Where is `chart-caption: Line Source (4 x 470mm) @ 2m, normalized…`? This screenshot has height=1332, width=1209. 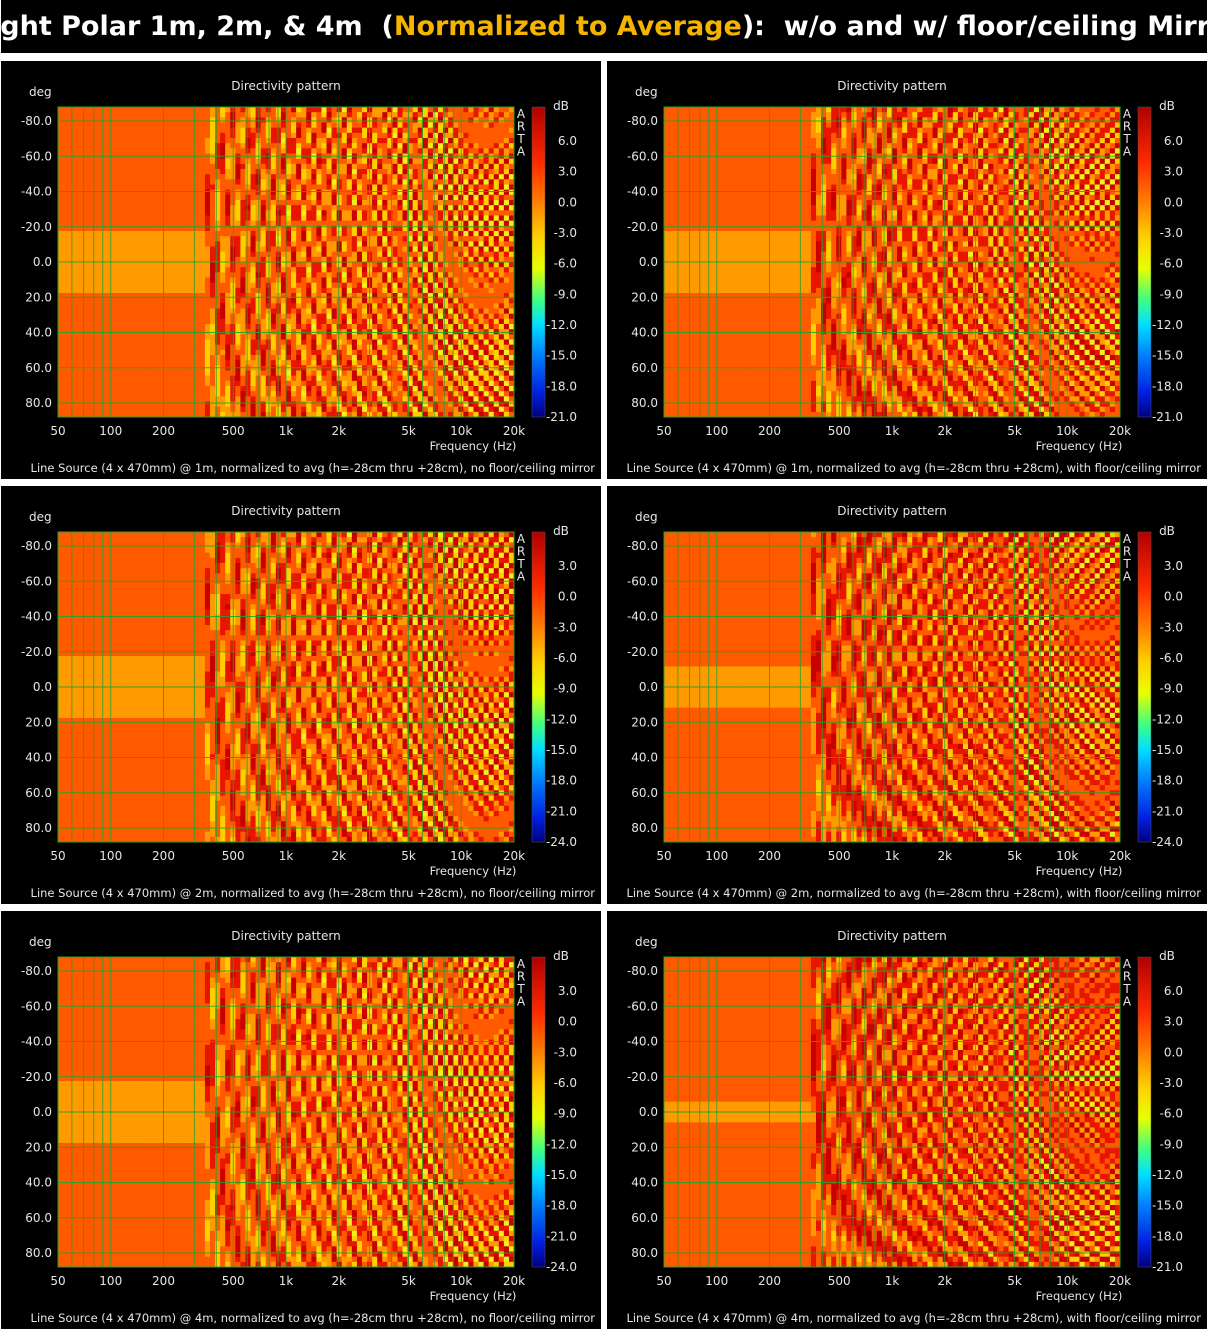 chart-caption: Line Source (4 x 470mm) @ 2m, normalized… is located at coordinates (913, 893).